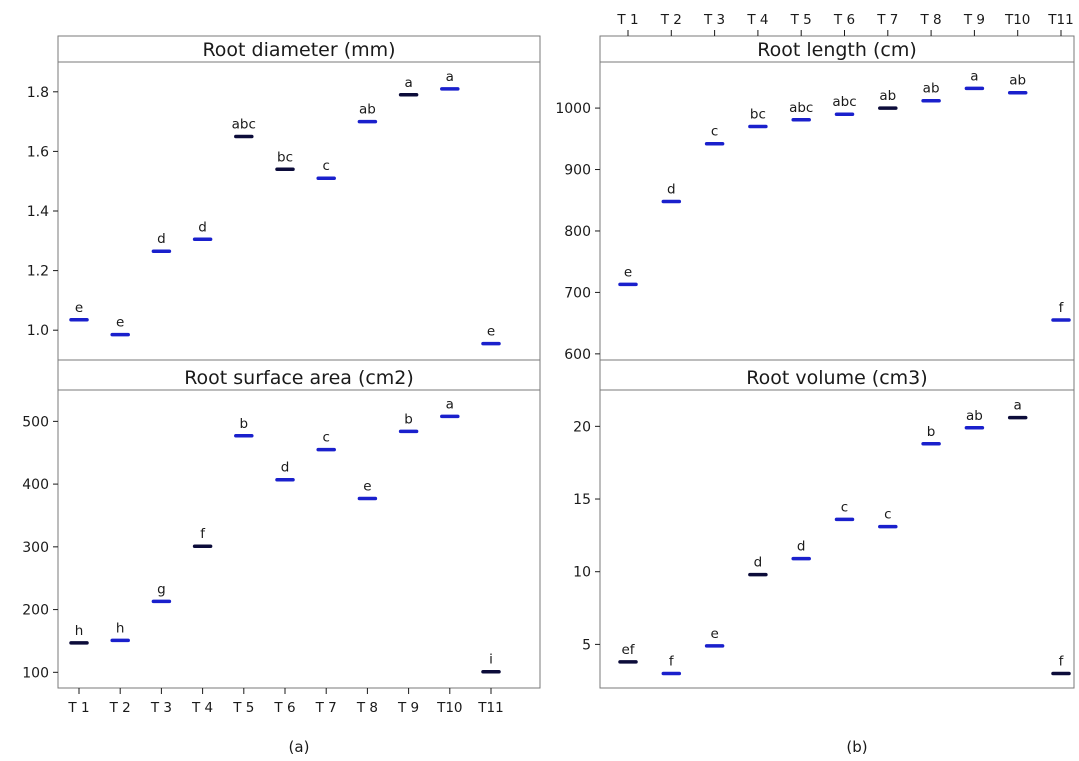  I want to click on y-tick-label: 300, so click(35, 548).